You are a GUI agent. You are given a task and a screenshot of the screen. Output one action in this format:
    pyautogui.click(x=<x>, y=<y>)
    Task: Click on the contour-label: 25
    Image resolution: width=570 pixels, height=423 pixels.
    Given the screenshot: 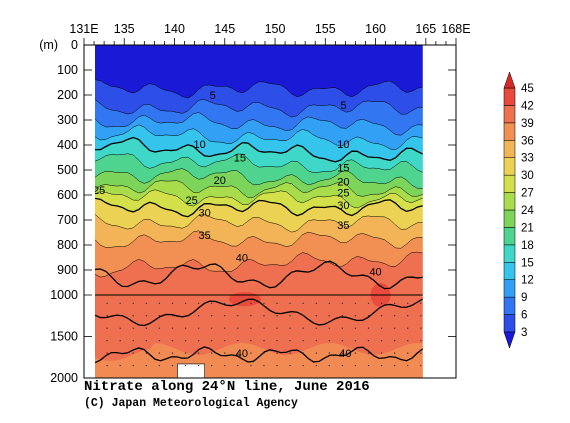 What is the action you would take?
    pyautogui.click(x=99, y=191)
    